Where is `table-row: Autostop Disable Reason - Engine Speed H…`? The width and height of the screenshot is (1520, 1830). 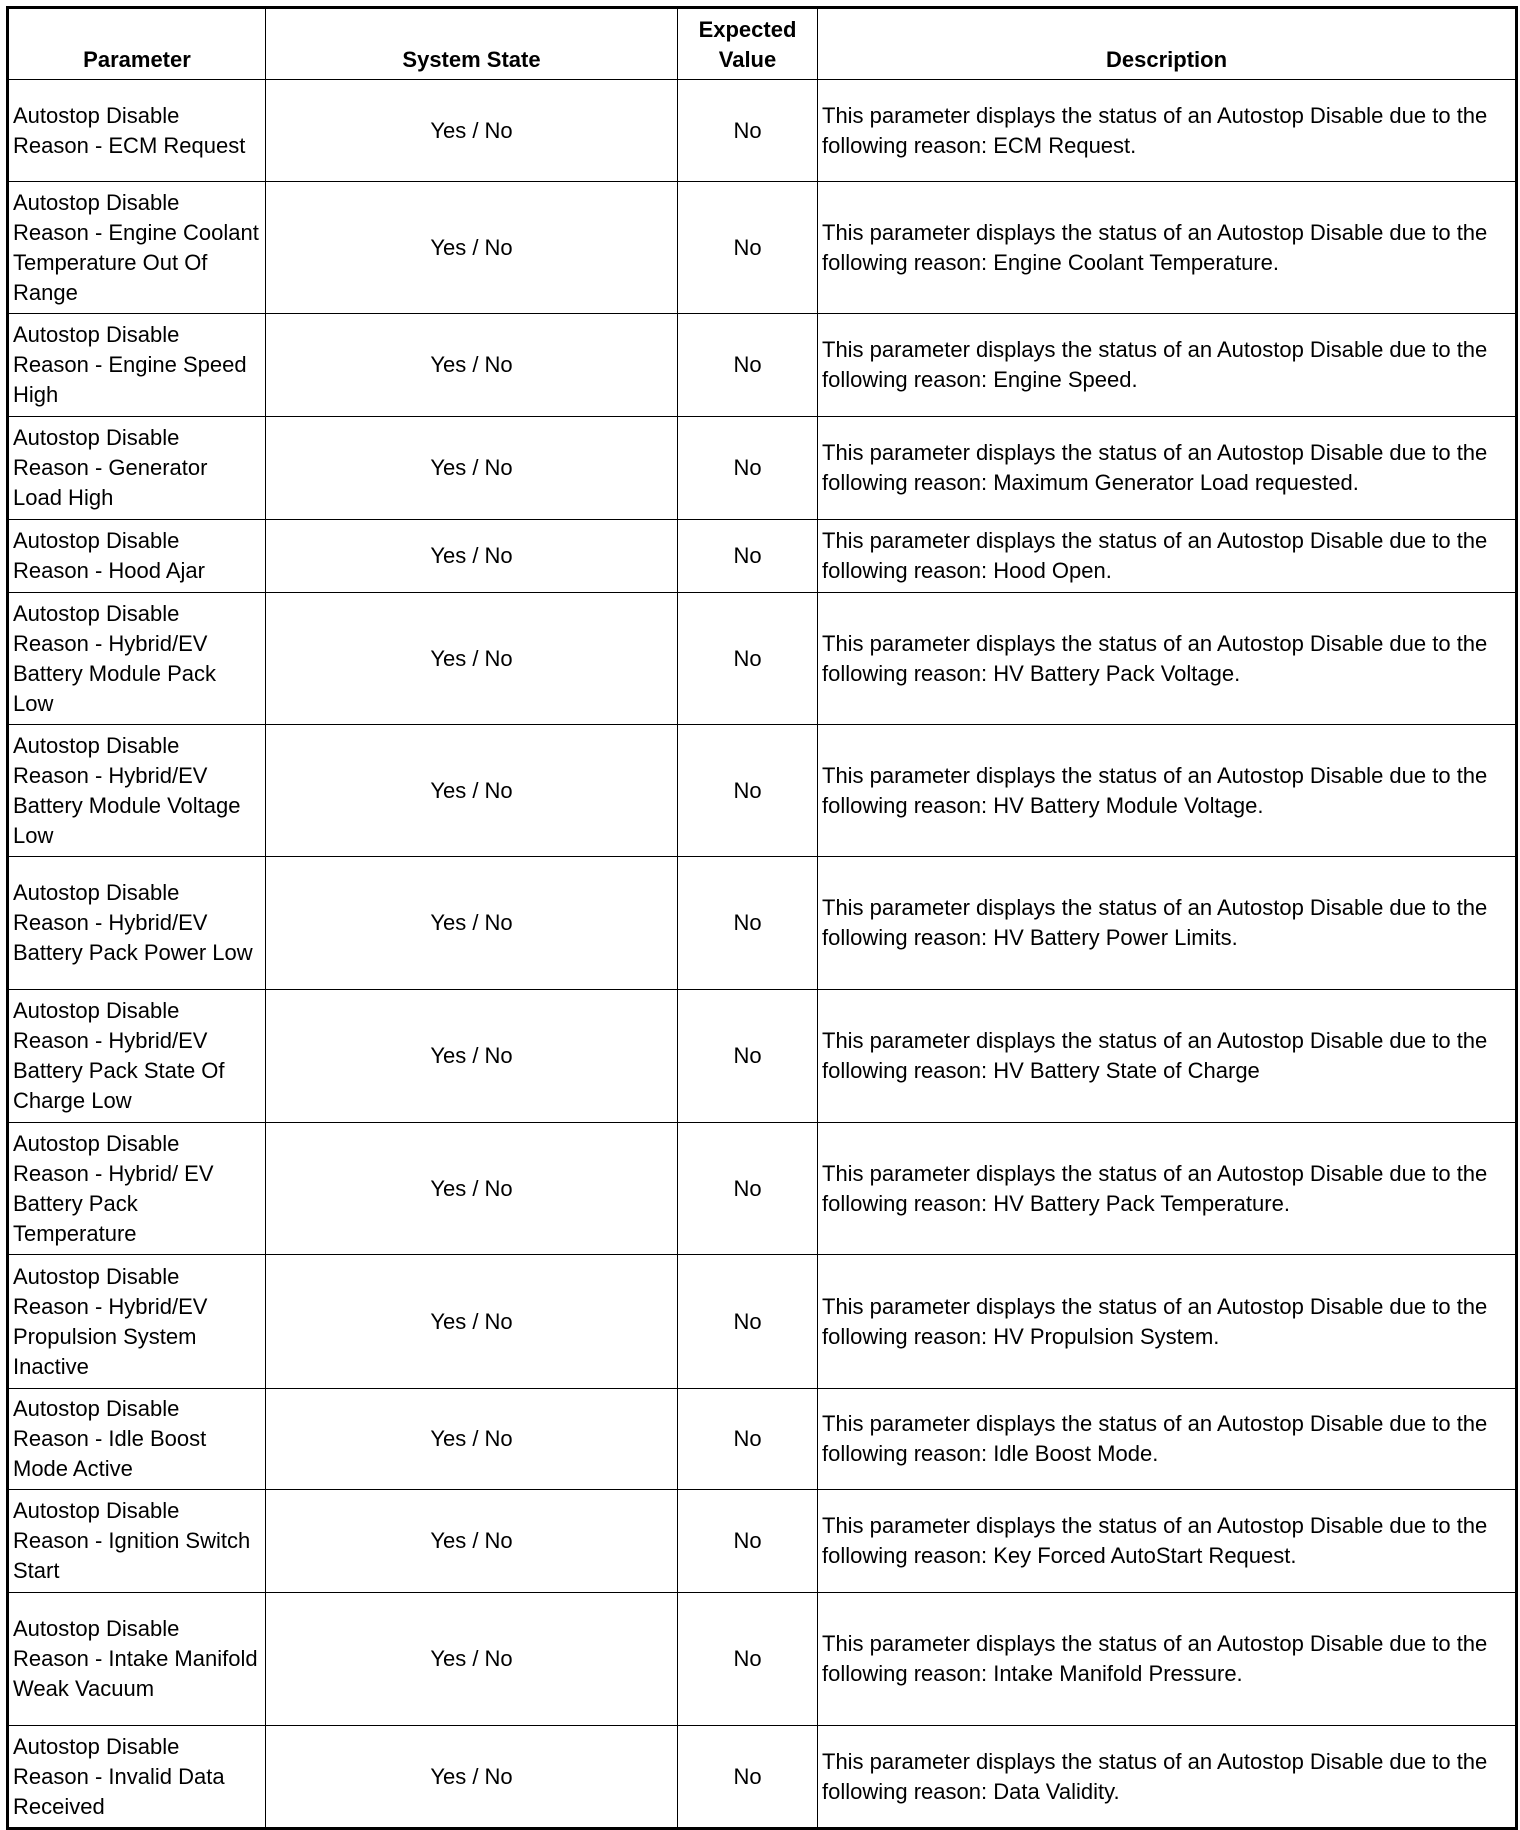
table-row: Autostop Disable Reason - Engine Speed H… is located at coordinates (762, 365).